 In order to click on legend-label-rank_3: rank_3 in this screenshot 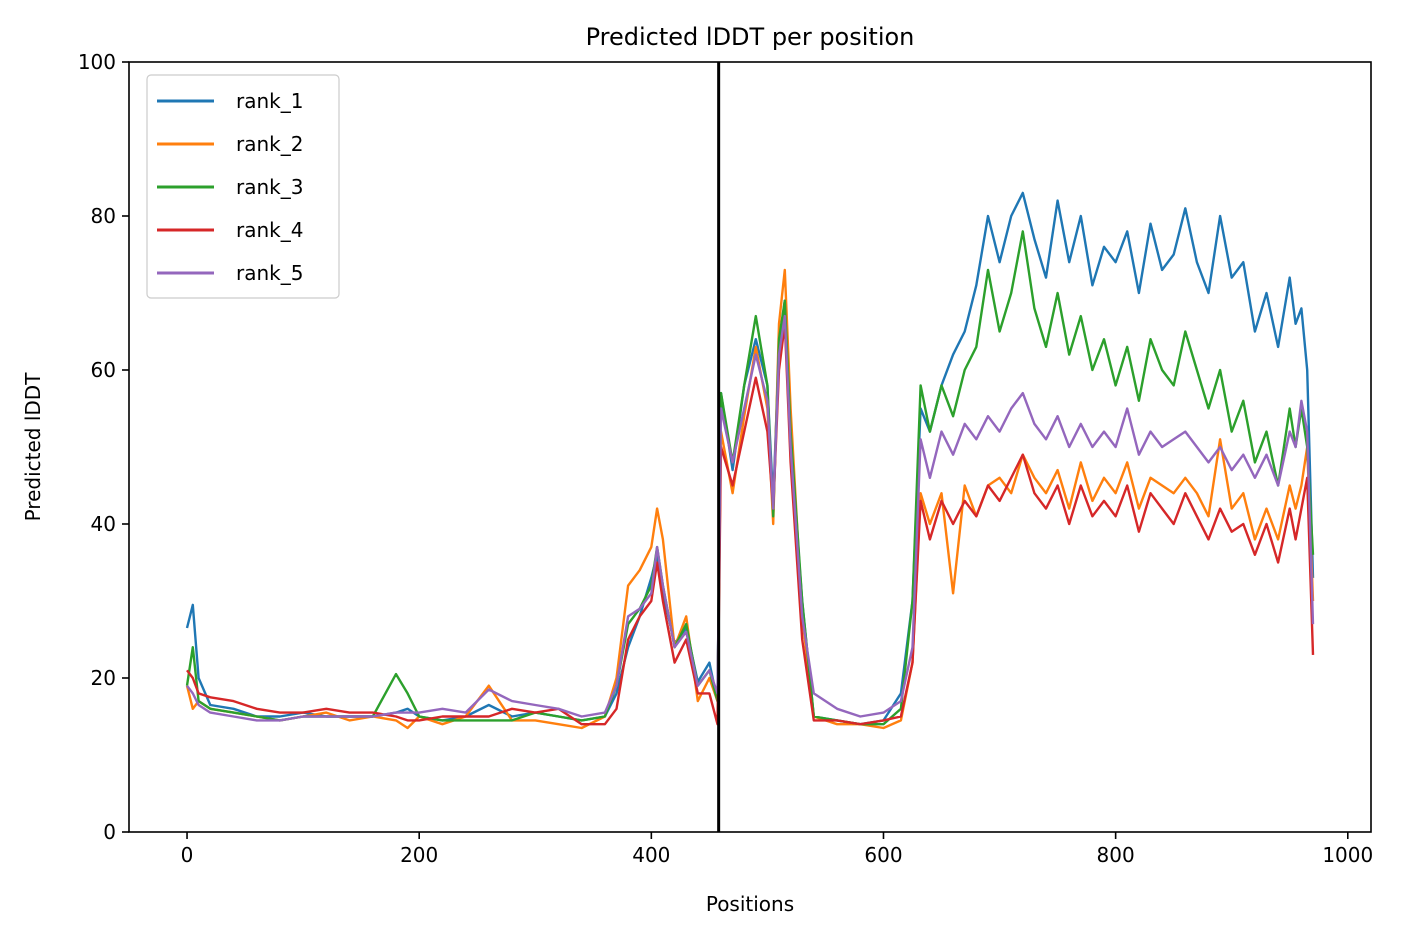, I will do `click(269, 187)`.